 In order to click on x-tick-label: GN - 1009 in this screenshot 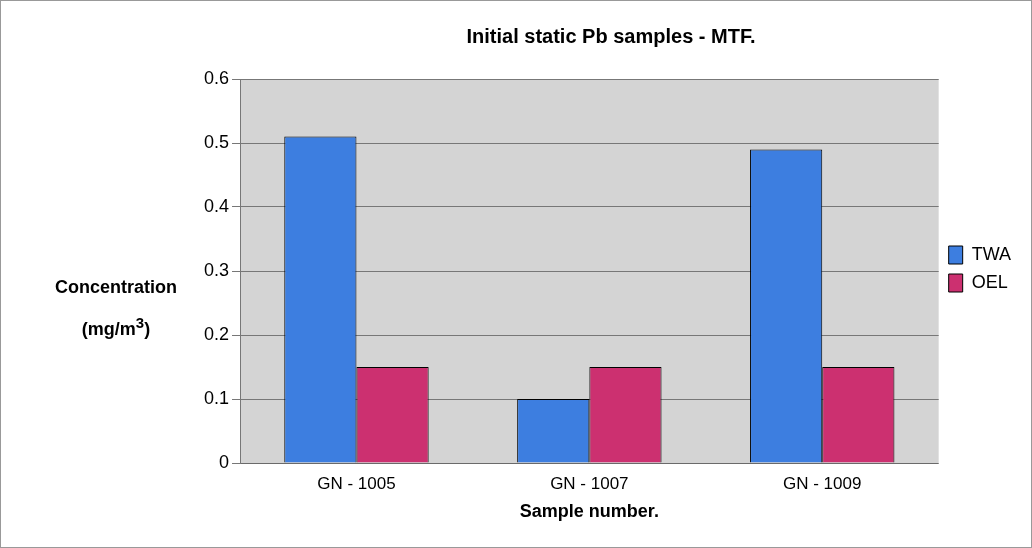, I will do `click(822, 483)`.